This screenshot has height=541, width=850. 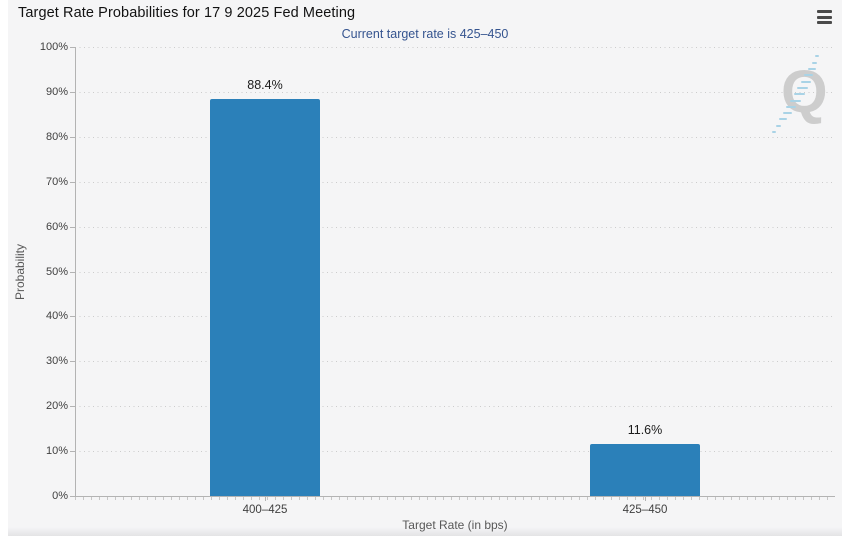 I want to click on y-tick-label: 90%, so click(x=56, y=91).